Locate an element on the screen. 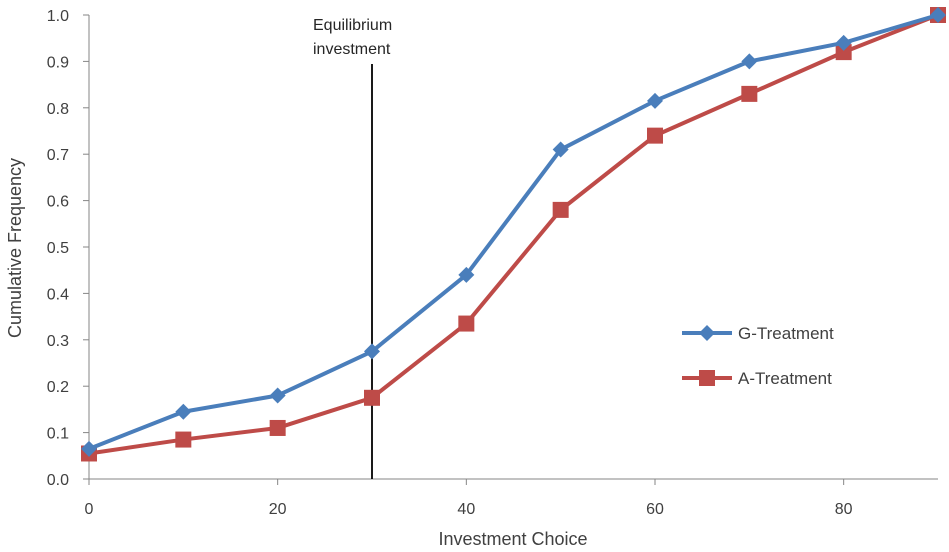  x-tick-label: 0 is located at coordinates (89, 509).